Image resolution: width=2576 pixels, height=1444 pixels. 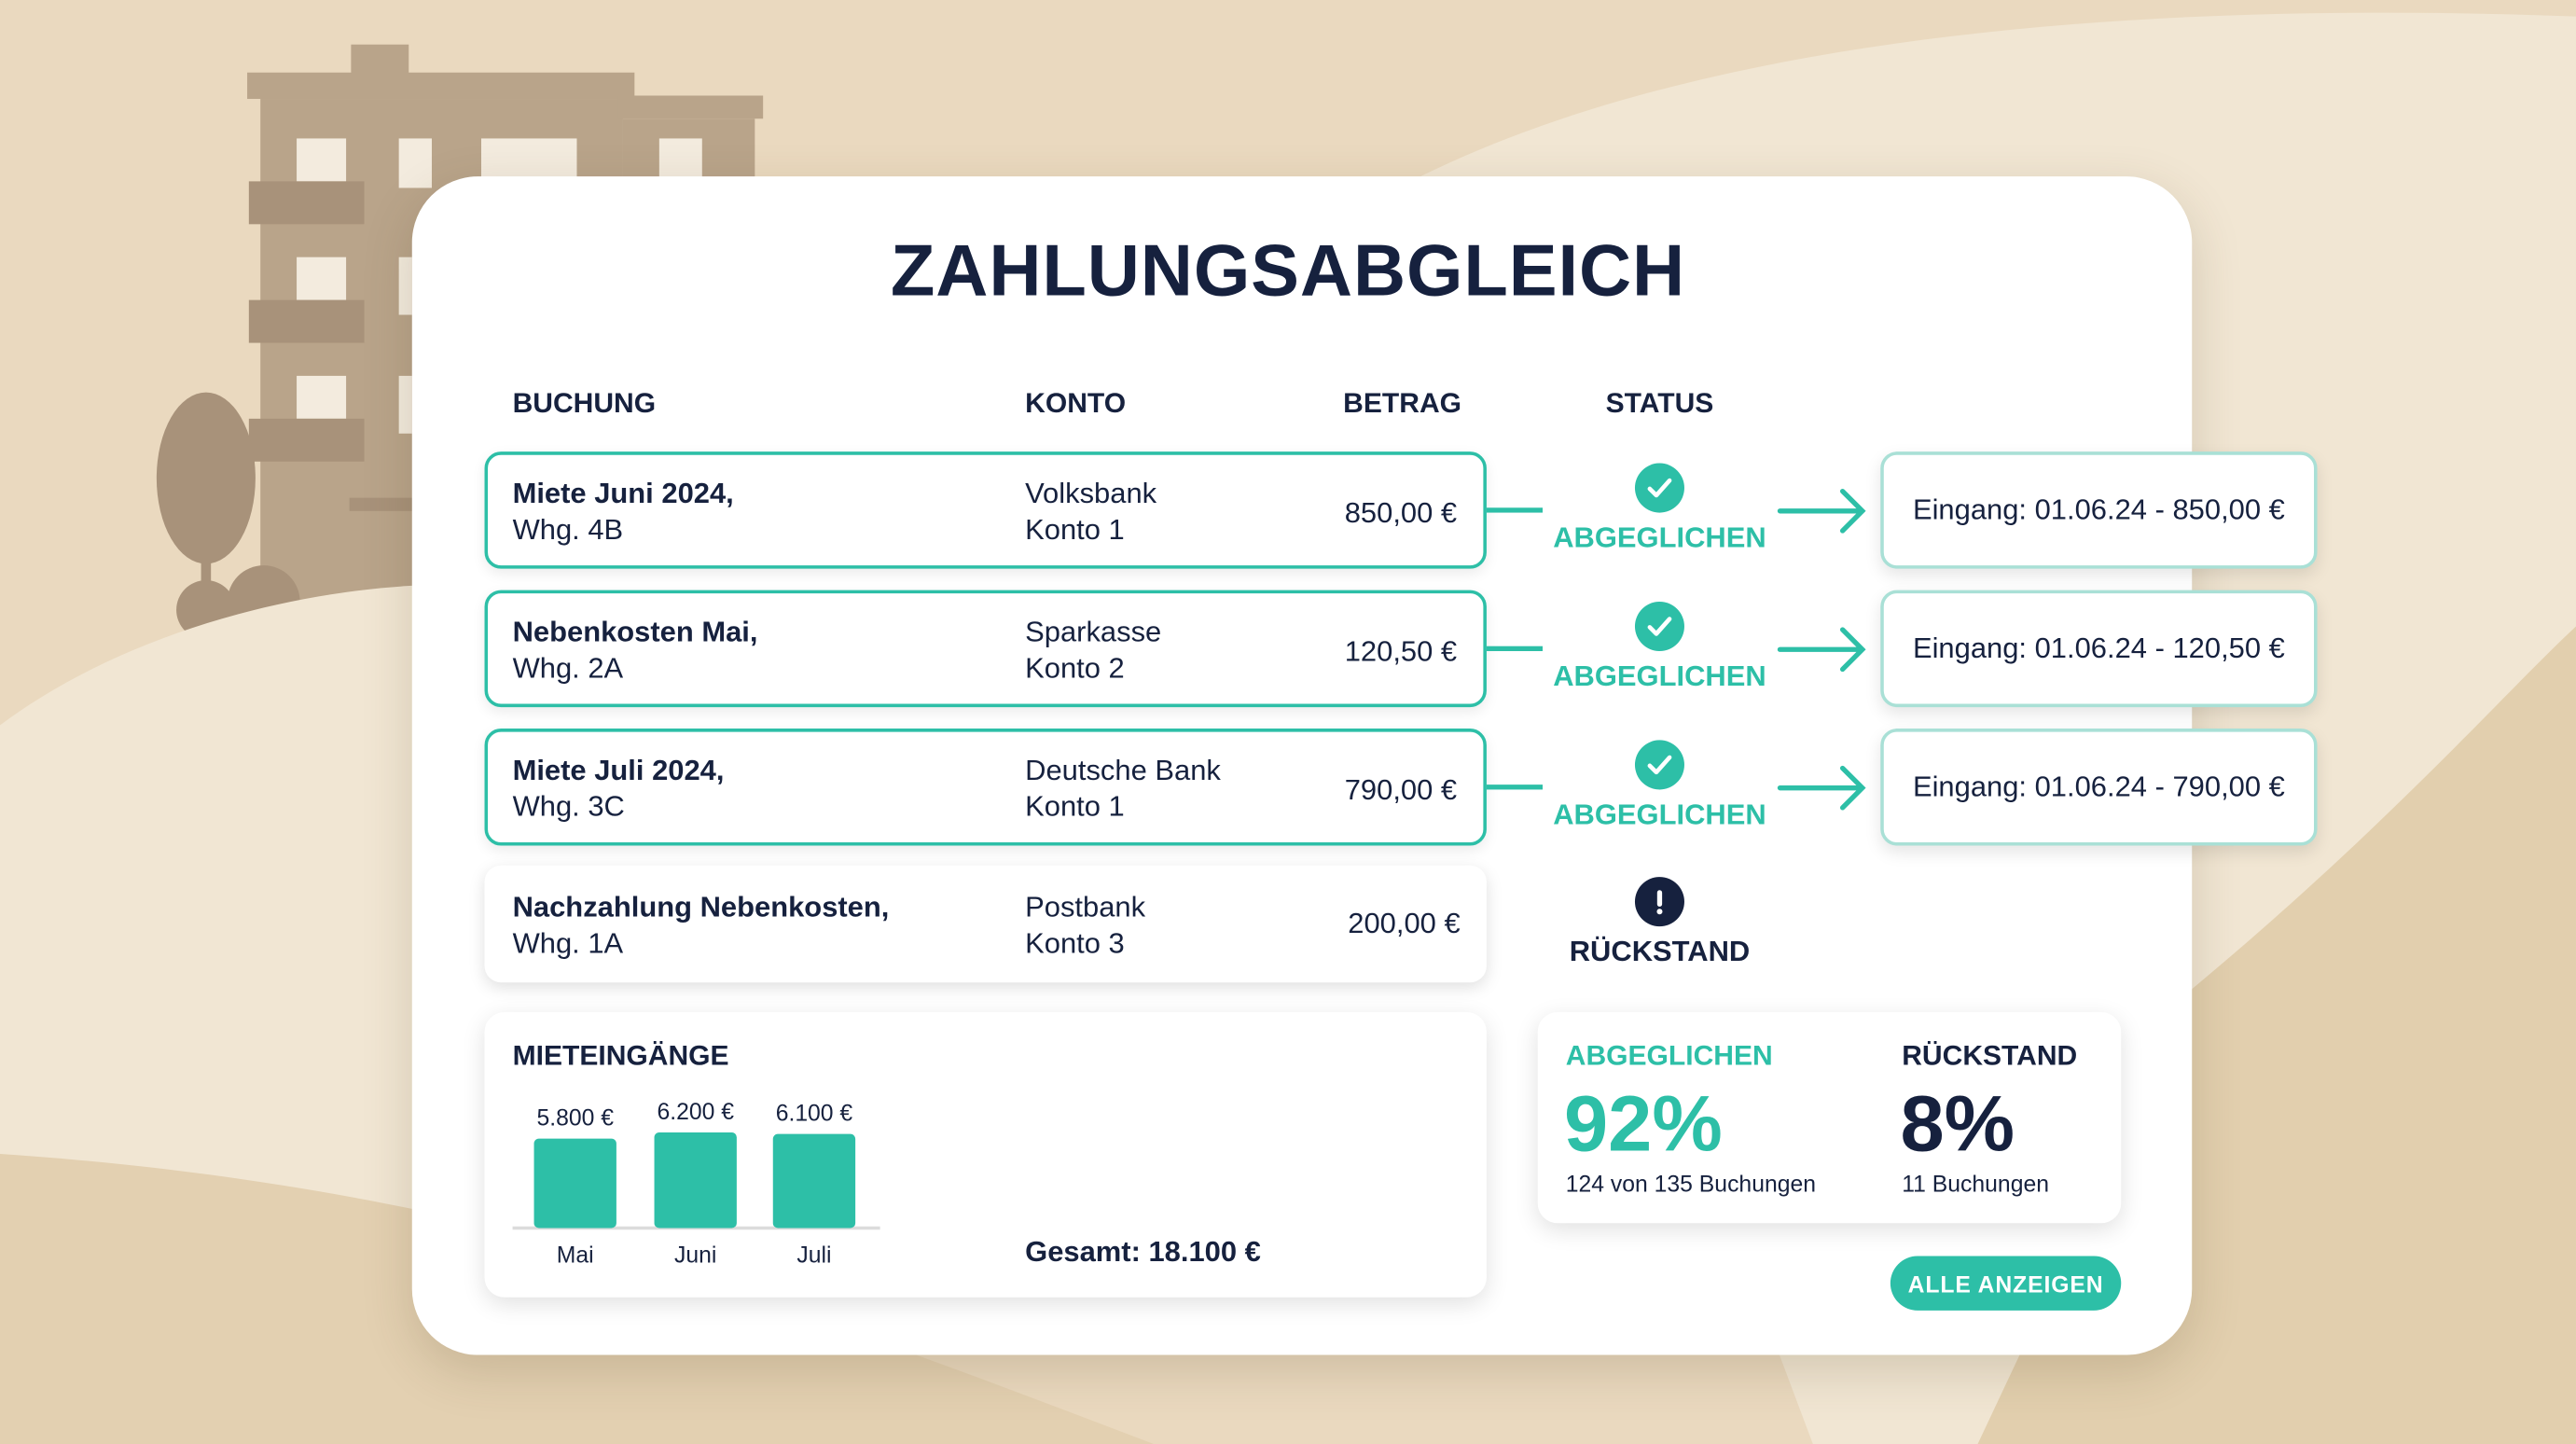 What do you see at coordinates (1691, 1183) in the screenshot?
I see `matched-detail: 124 von 135 Buchungen` at bounding box center [1691, 1183].